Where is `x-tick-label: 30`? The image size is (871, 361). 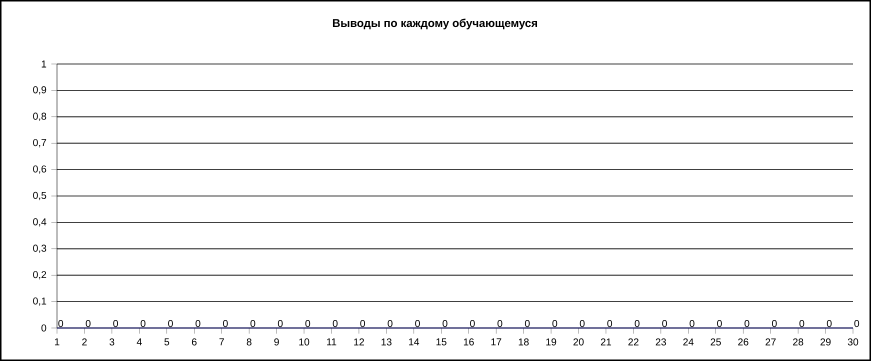
x-tick-label: 30 is located at coordinates (853, 342).